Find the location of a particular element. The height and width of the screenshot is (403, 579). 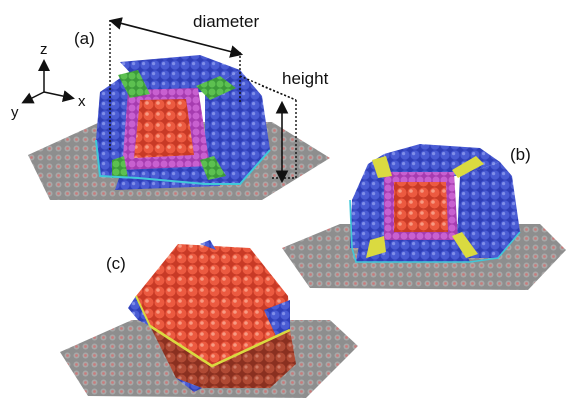

edge-cyan-a is located at coordinates (183, 162).